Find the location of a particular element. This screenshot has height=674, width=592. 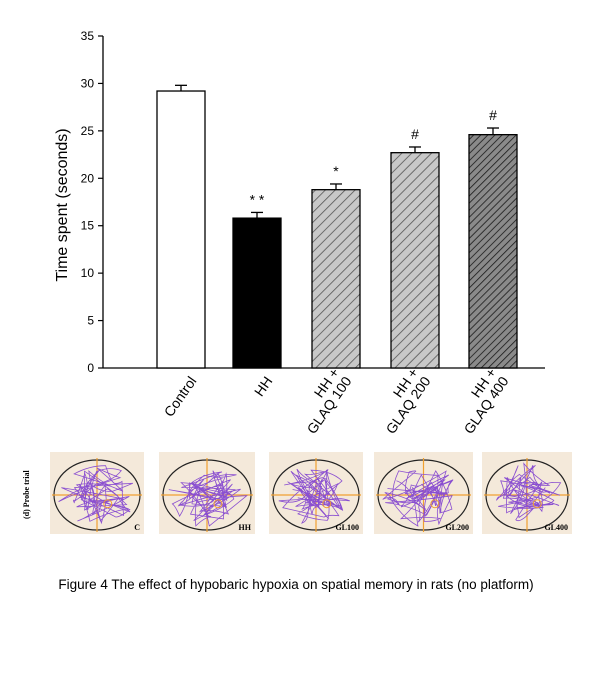

y-tick-label: 5 is located at coordinates (90, 321).